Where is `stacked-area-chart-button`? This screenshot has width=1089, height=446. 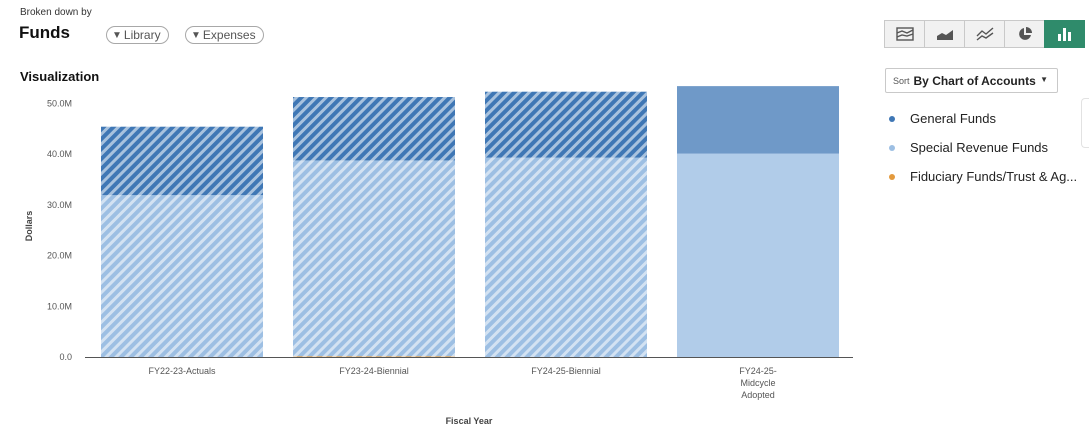 stacked-area-chart-button is located at coordinates (904, 34).